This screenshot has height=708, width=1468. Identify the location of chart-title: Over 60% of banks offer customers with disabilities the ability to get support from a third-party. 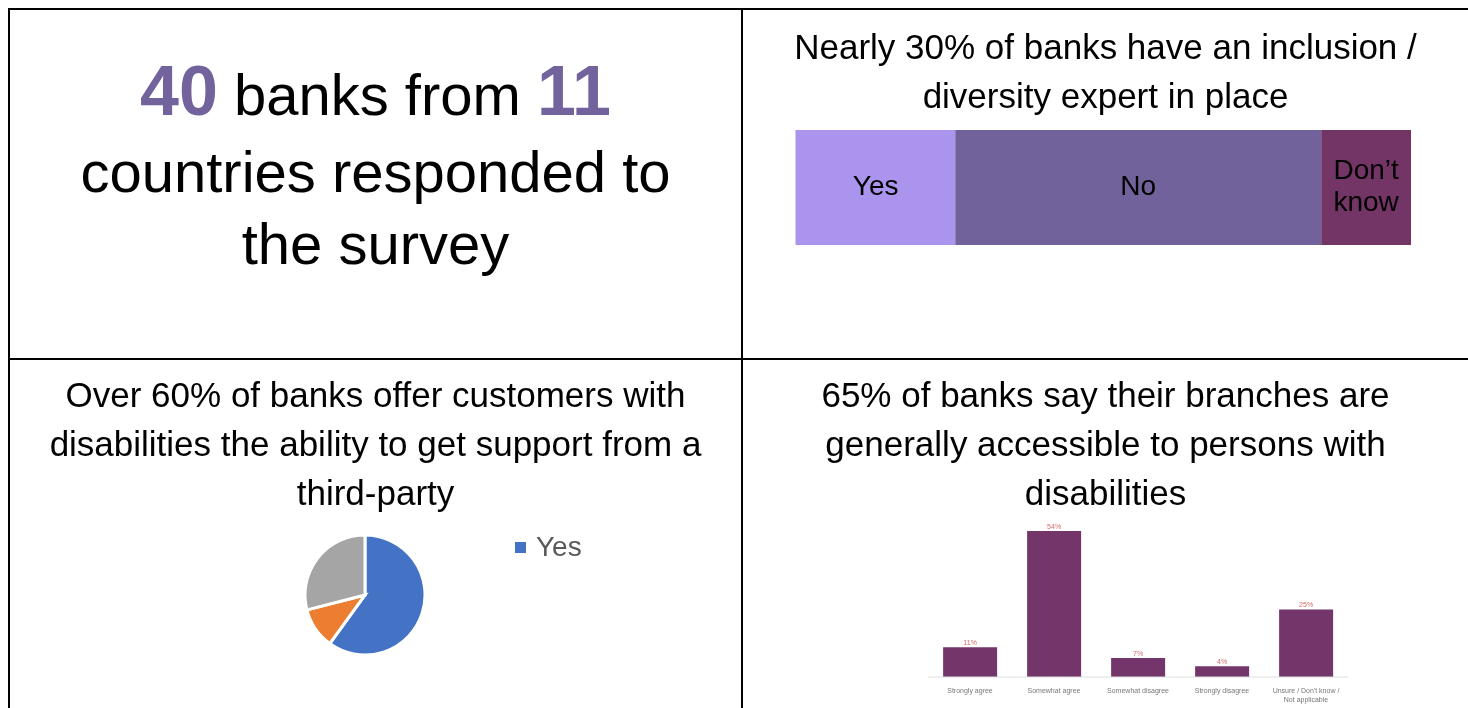
(375, 444).